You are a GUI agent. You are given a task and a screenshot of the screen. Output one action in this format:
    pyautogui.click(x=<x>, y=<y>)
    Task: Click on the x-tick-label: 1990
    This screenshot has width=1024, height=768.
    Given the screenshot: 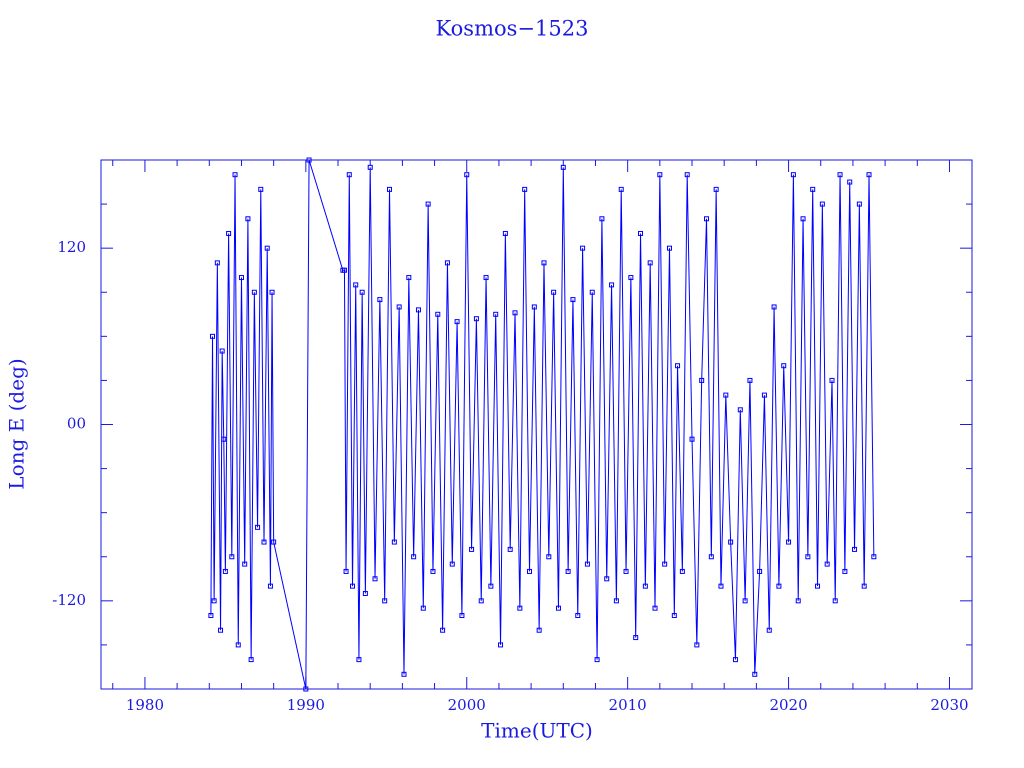 What is the action you would take?
    pyautogui.click(x=306, y=705)
    